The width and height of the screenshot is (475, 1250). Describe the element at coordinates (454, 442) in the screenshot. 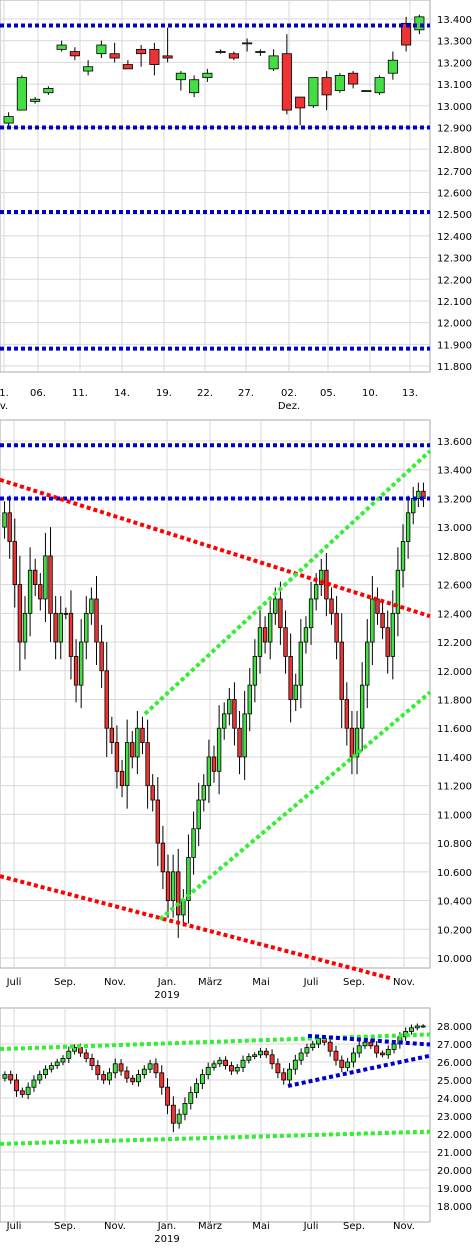

I see `y-tick-label: 13.600` at that location.